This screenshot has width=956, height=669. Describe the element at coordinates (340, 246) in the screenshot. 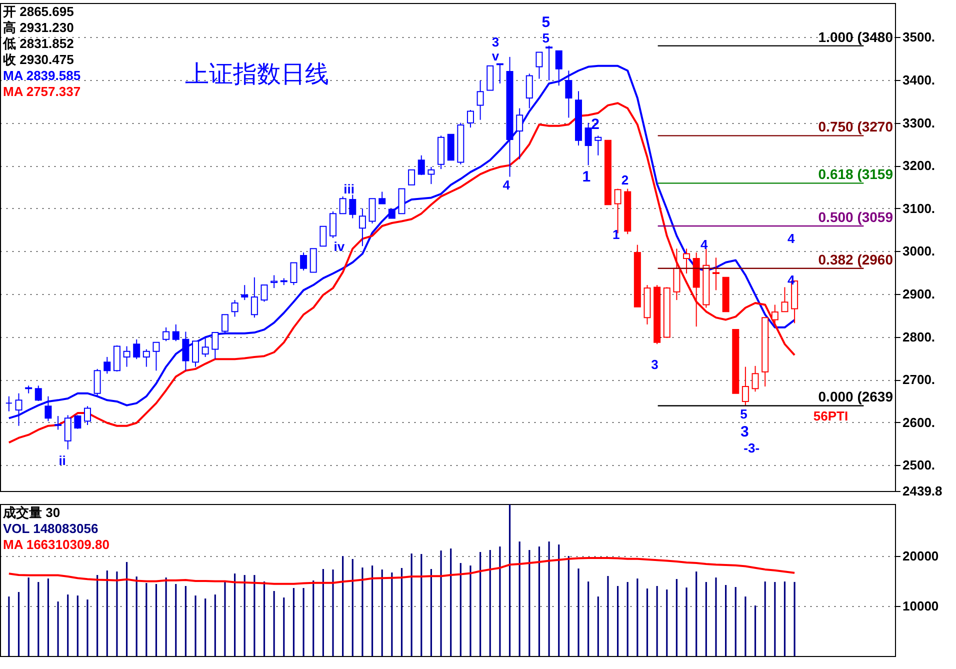

I see `annotation: iv` at that location.